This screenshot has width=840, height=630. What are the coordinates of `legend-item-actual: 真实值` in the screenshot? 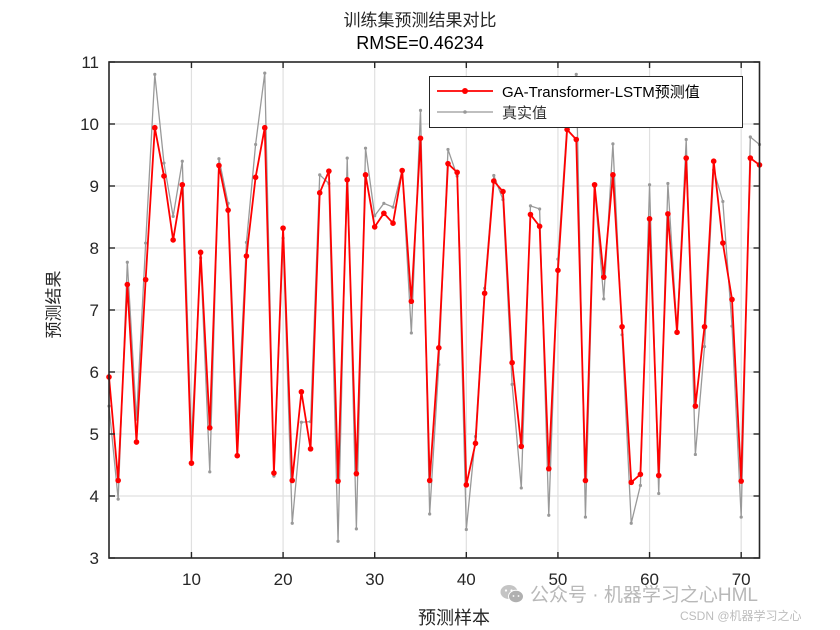 It's located at (488, 112).